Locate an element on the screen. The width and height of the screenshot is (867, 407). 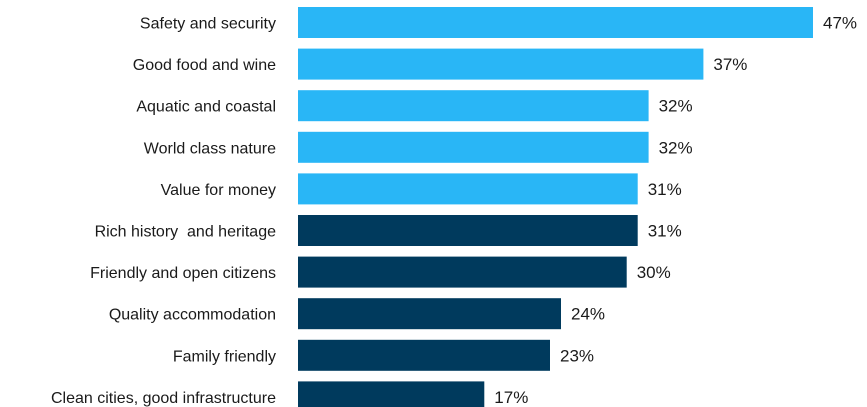
category-label-9: Clean cities, good infrastructure is located at coordinates (163, 398).